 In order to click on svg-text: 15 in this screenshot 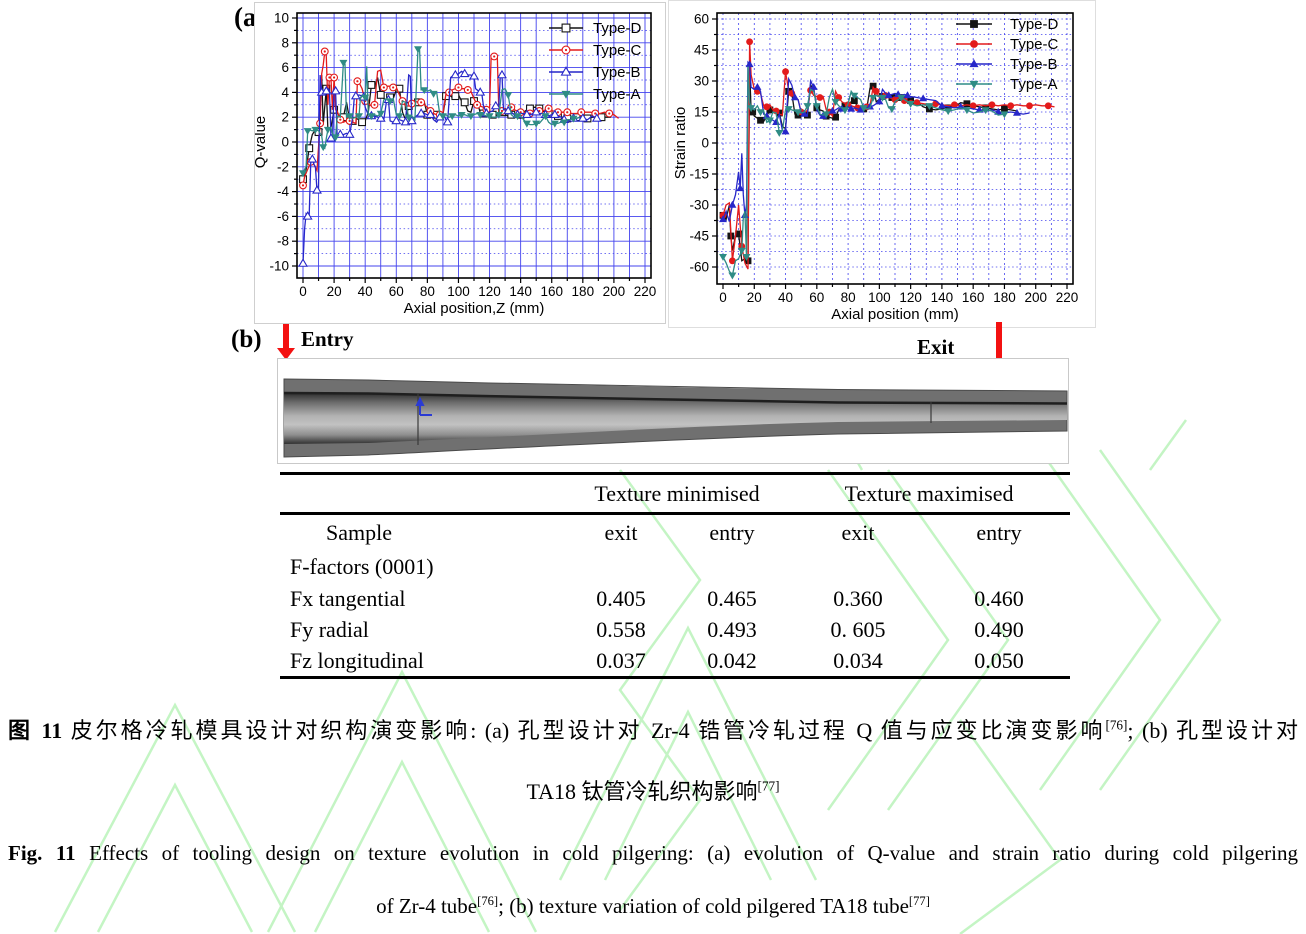, I will do `click(701, 112)`.